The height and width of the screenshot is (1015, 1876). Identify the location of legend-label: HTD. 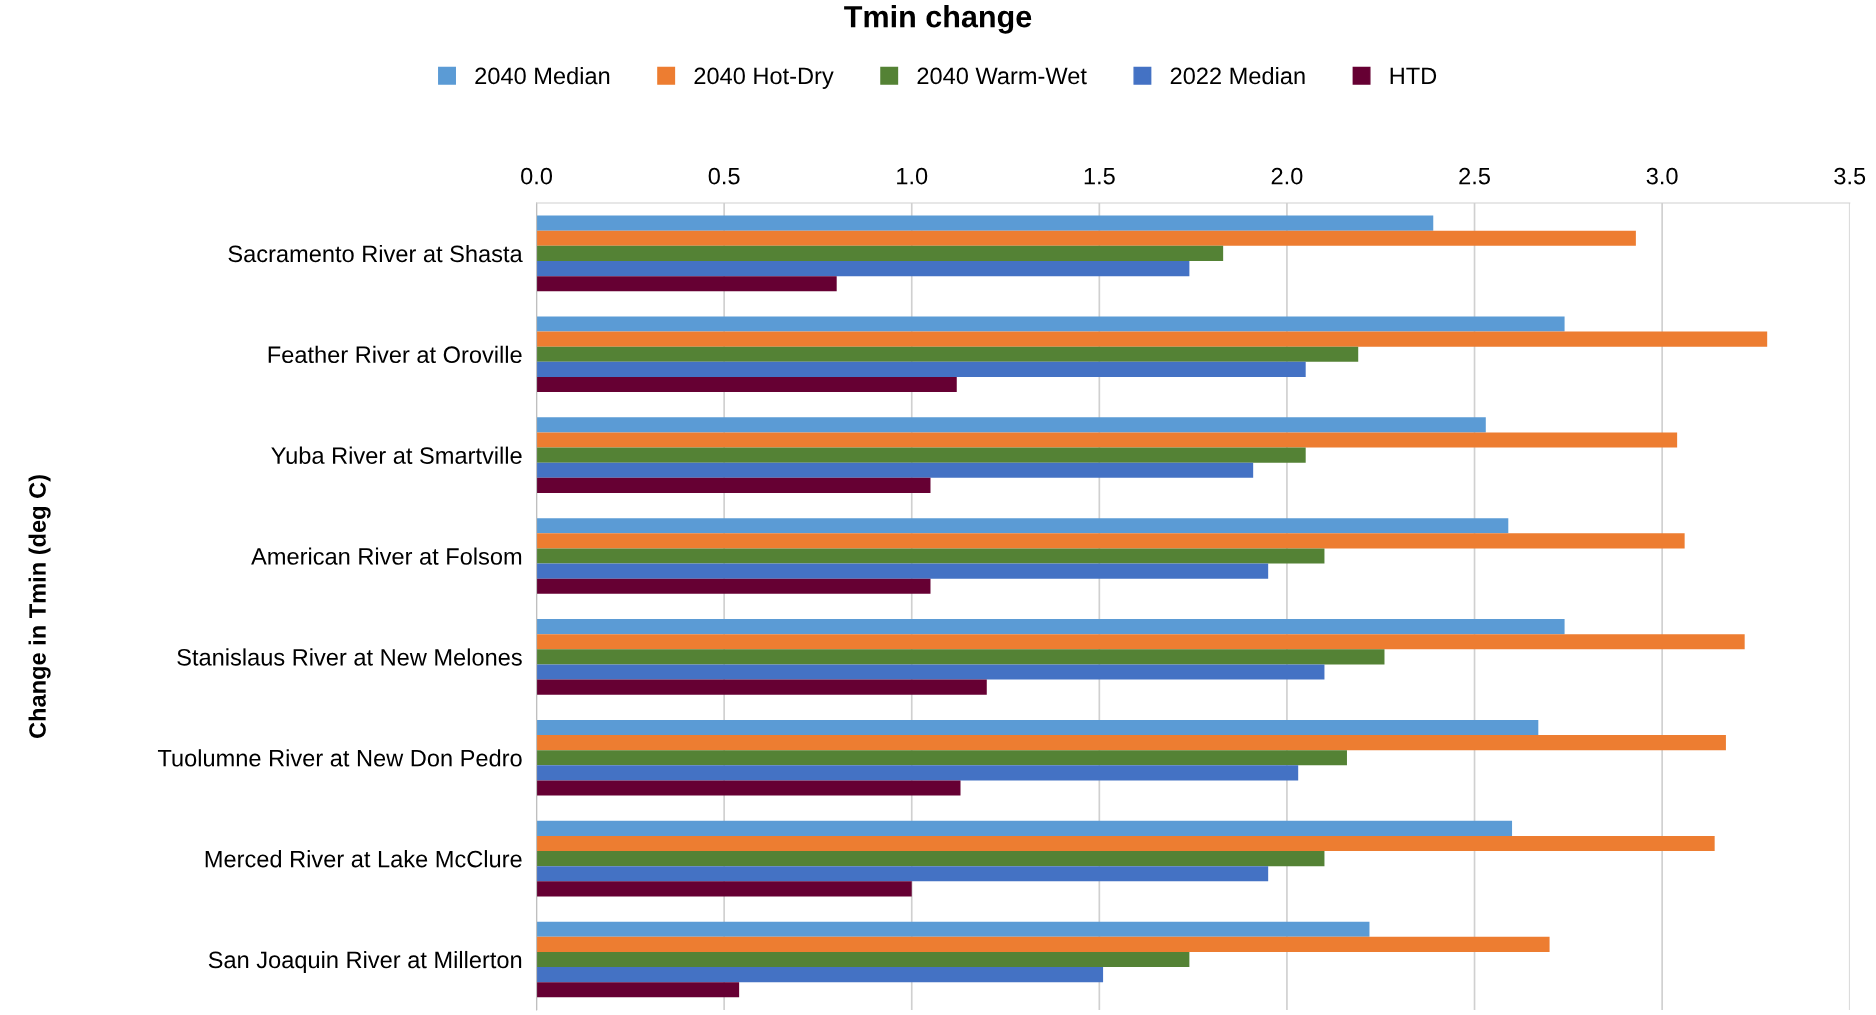
(1413, 76).